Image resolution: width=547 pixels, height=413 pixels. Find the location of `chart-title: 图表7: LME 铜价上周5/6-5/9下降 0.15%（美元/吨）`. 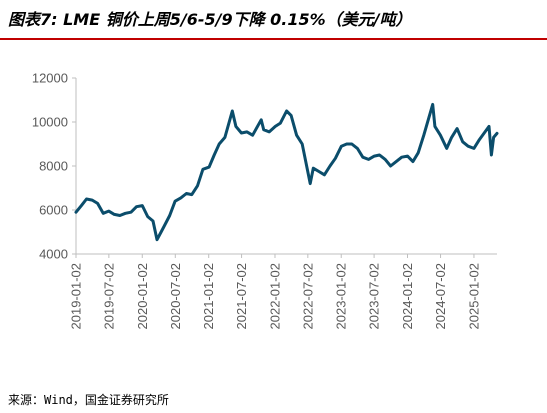

chart-title: 图表7: LME 铜价上周5/6-5/9下降 0.15%（美元/吨） is located at coordinates (210, 19).